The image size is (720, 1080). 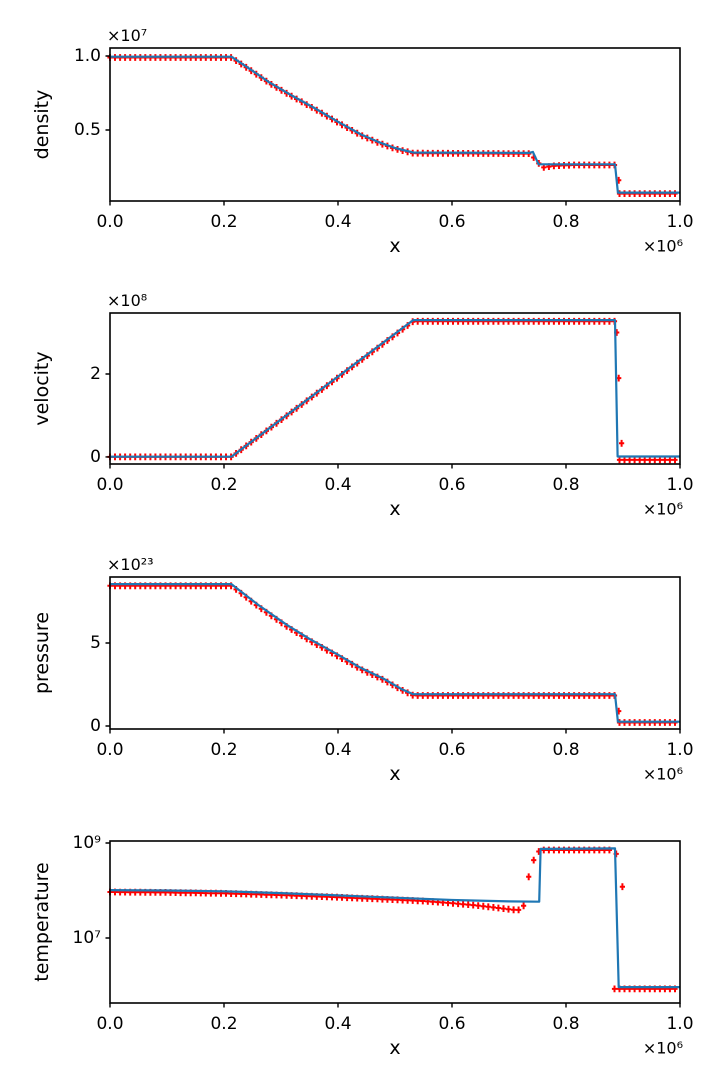 I want to click on pressure-xtick-label: 0.6, so click(x=451, y=750).